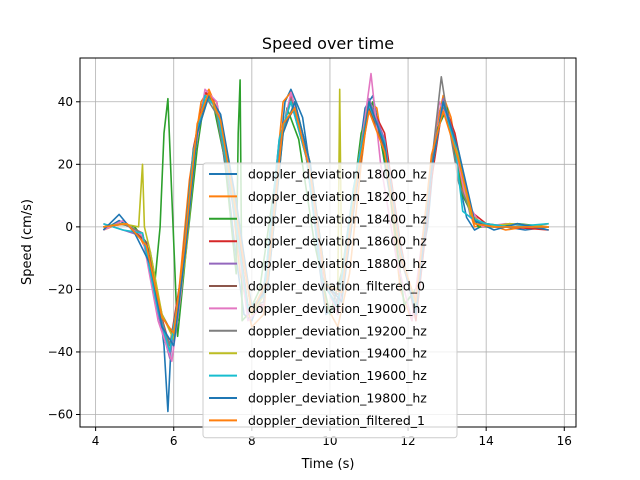 Image resolution: width=640 pixels, height=480 pixels. What do you see at coordinates (337, 218) in the screenshot?
I see `legend-entry-label: doppler_deviation_18400_hz` at bounding box center [337, 218].